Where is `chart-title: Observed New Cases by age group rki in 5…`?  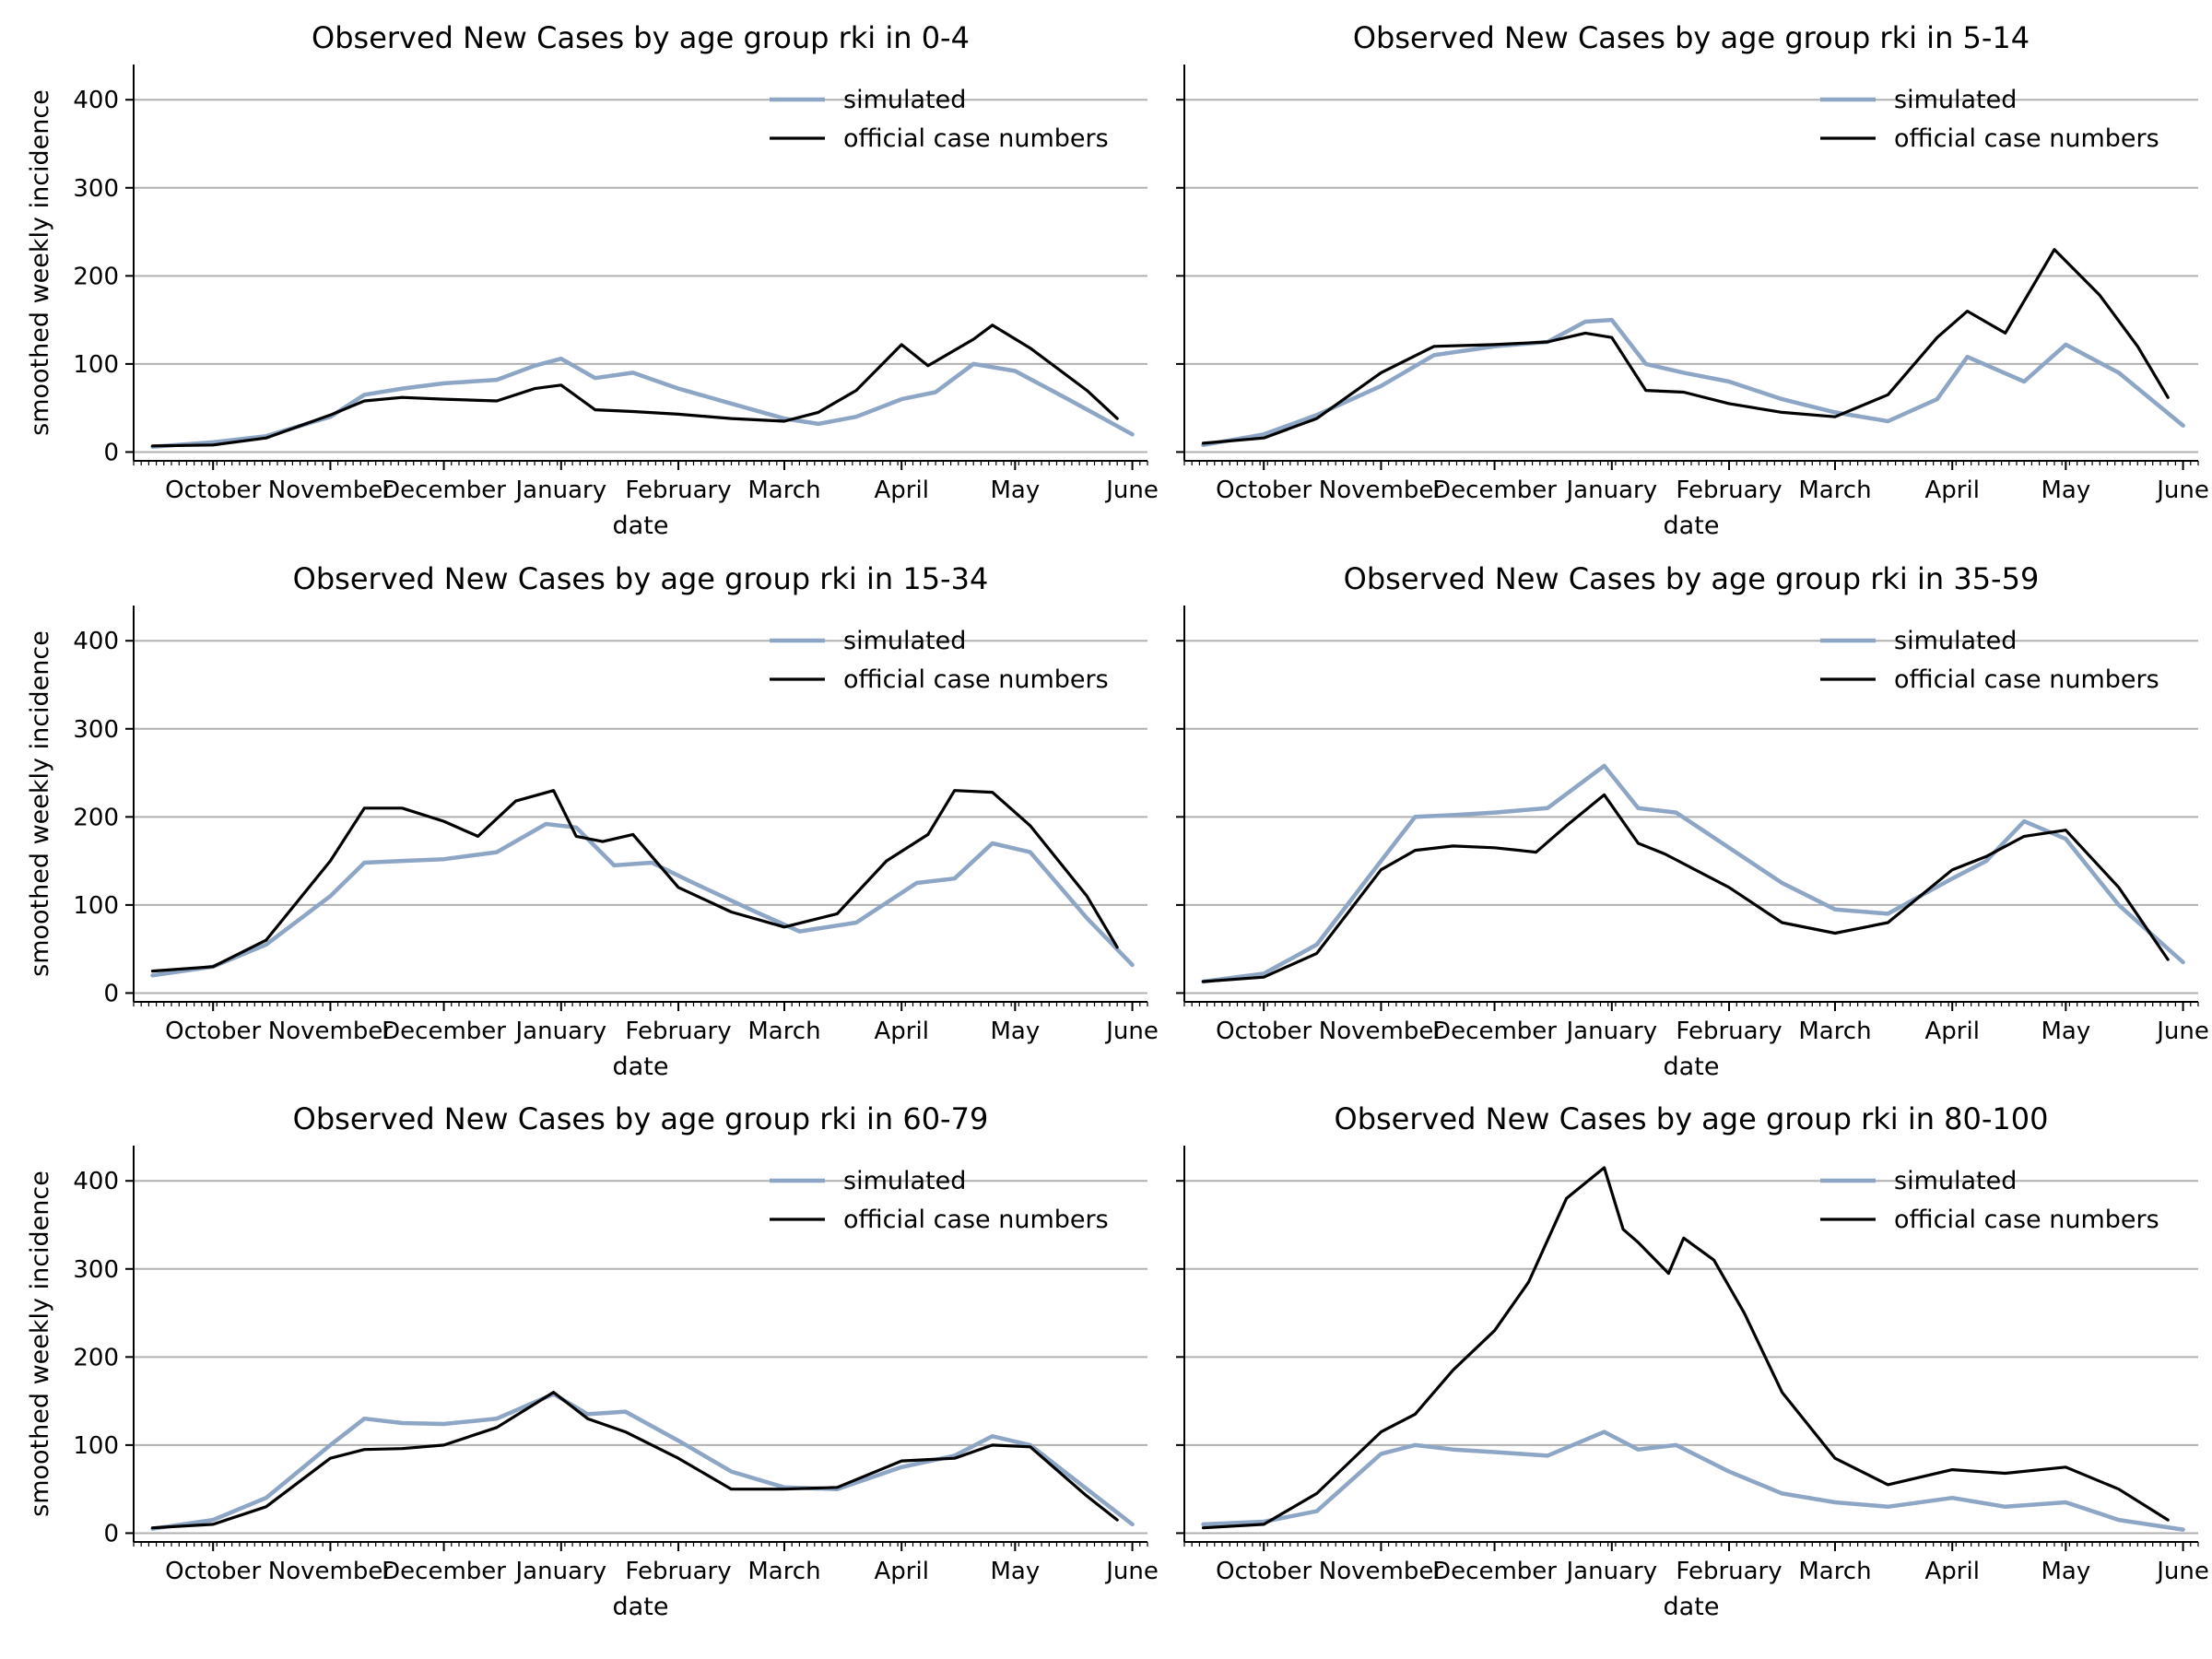 chart-title: Observed New Cases by age group rki in 5… is located at coordinates (1691, 37).